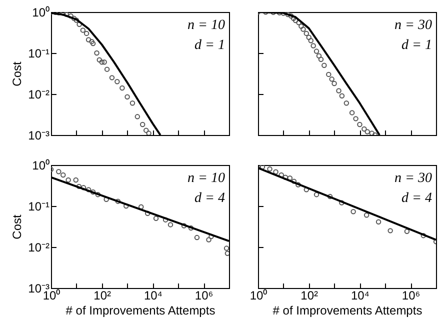 This screenshot has width=440, height=333. I want to click on x-tick-label: 10⁰, so click(259, 295).